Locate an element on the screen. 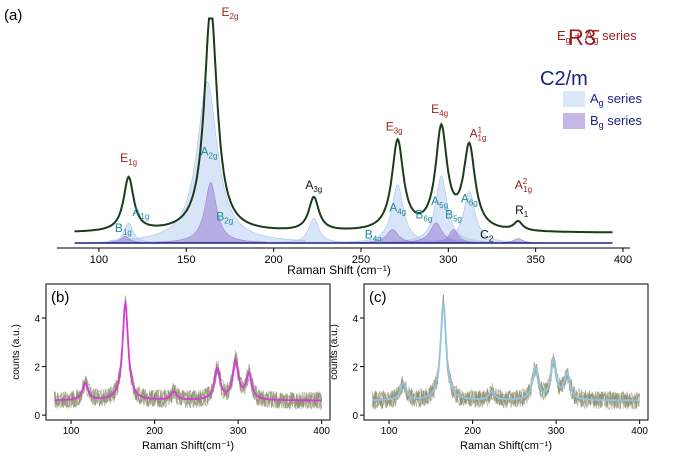 Image resolution: width=683 pixels, height=457 pixels. peak-label: B5g is located at coordinates (453, 215).